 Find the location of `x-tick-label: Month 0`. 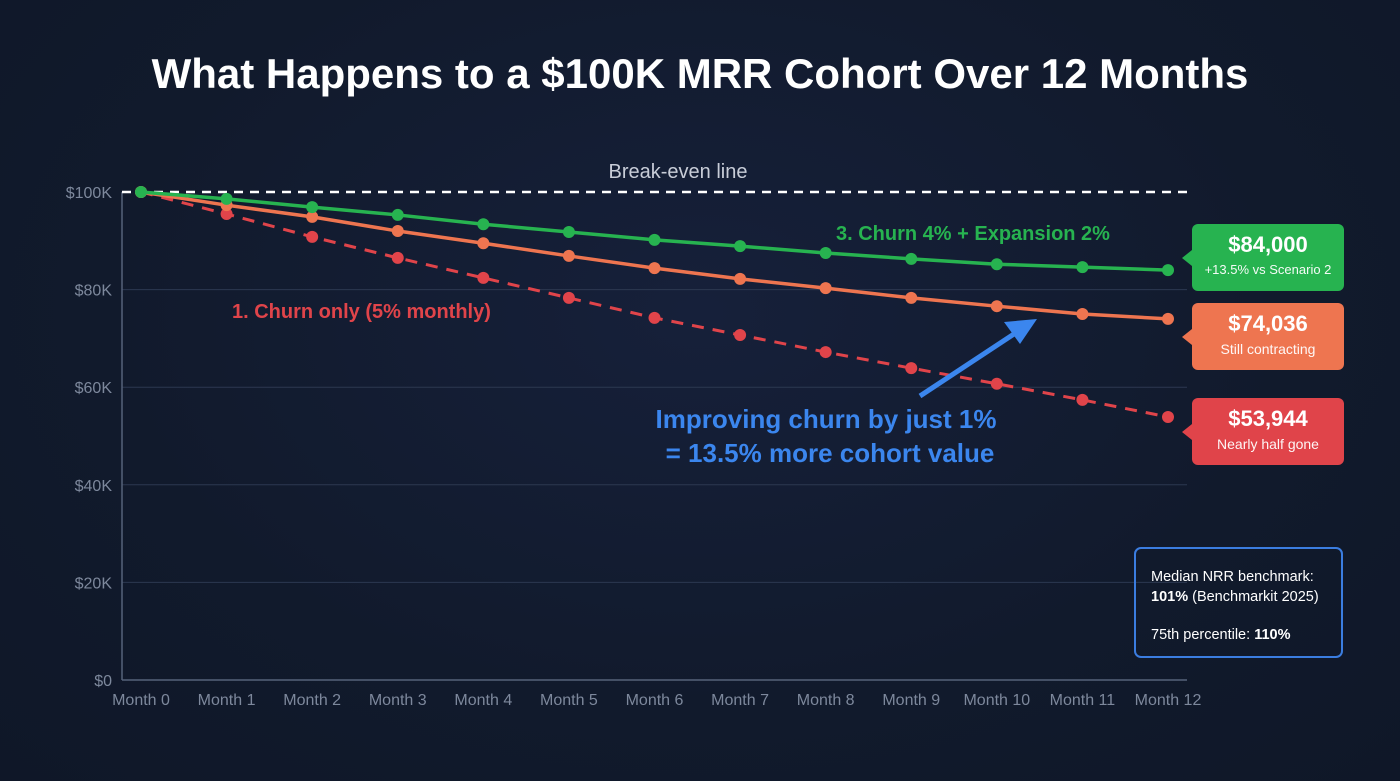

x-tick-label: Month 0 is located at coordinates (141, 700).